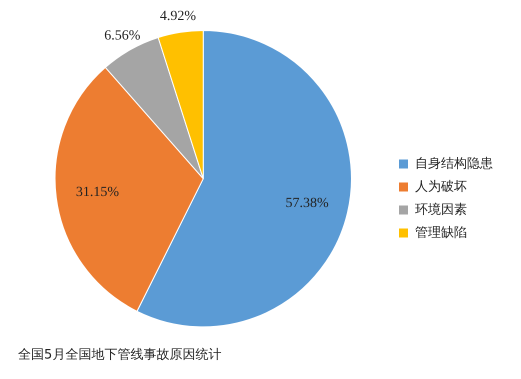  Describe the element at coordinates (454, 164) in the screenshot. I see `legend-label: 自身结构隐患` at that location.